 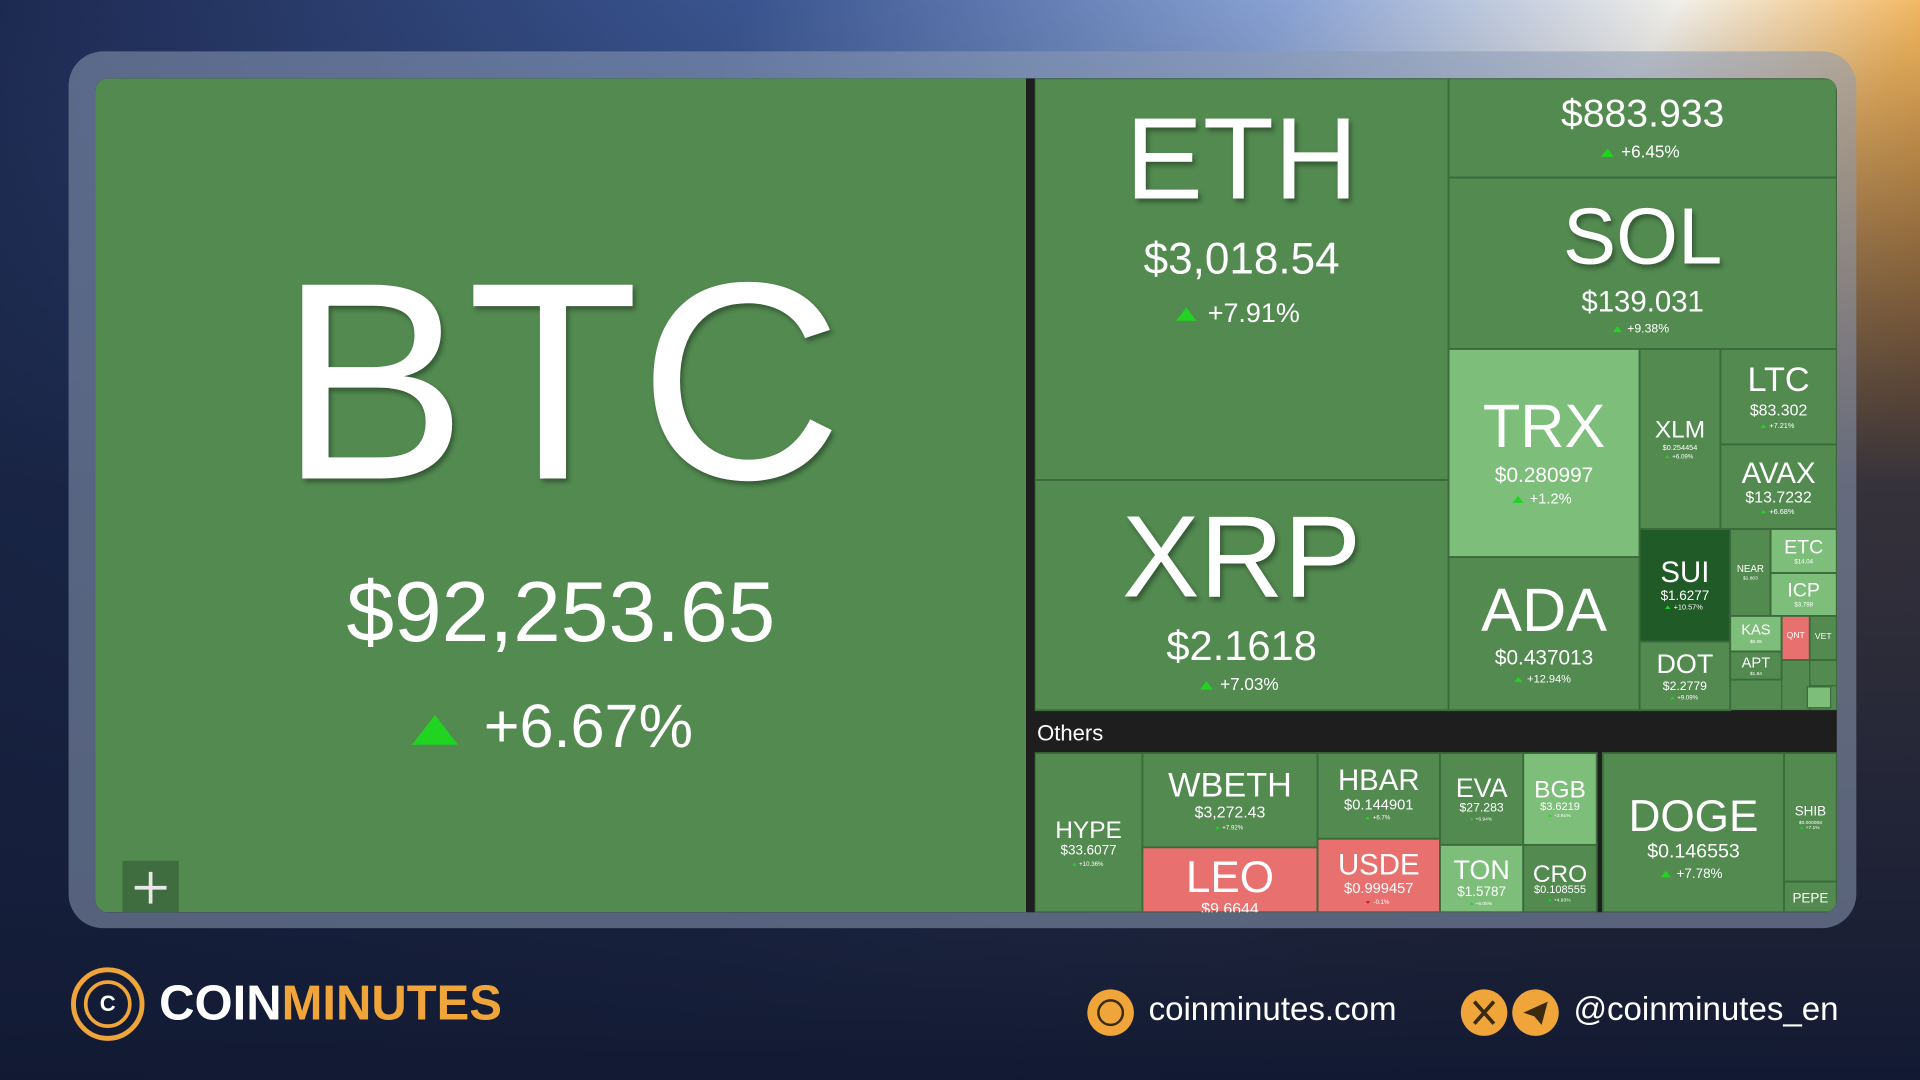 I want to click on tile-symbol: BGB, so click(x=1560, y=789).